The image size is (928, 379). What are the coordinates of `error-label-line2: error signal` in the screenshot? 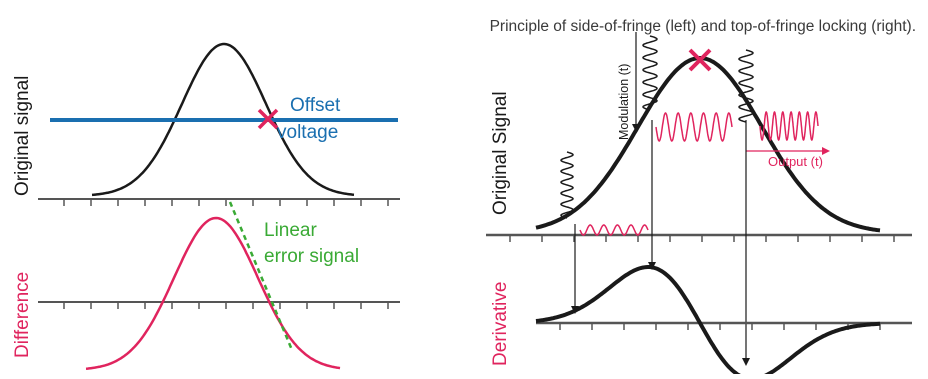 It's located at (311, 256).